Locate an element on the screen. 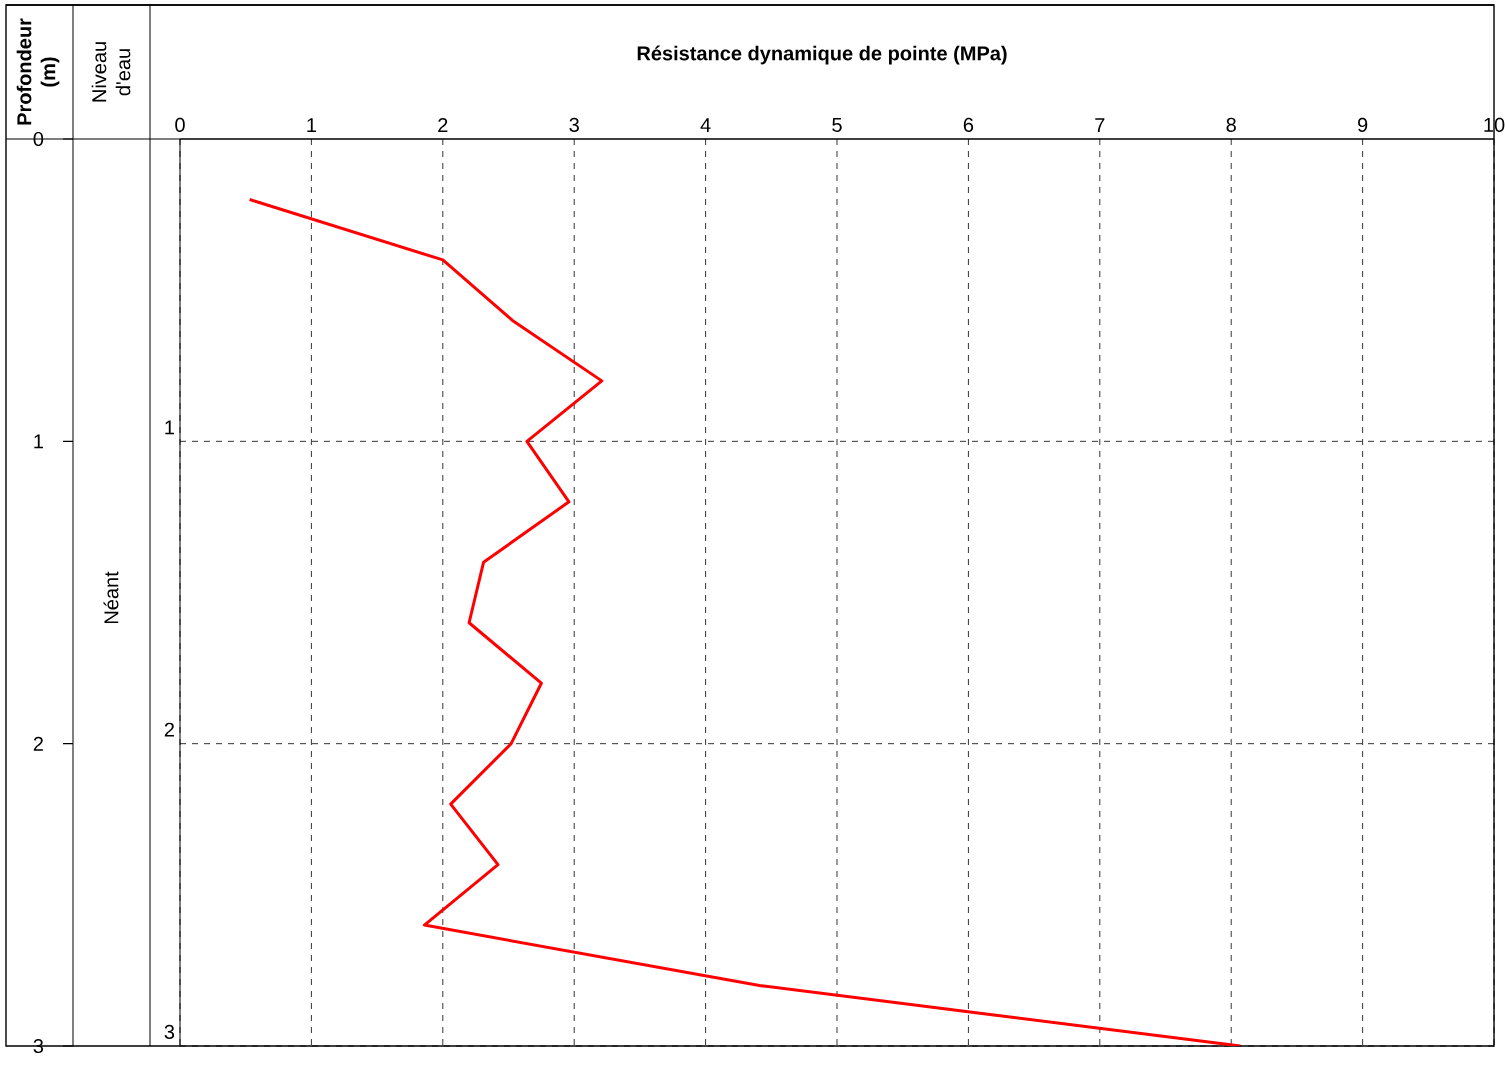 The image size is (1505, 1066). x-tick-label: 2 is located at coordinates (443, 124).